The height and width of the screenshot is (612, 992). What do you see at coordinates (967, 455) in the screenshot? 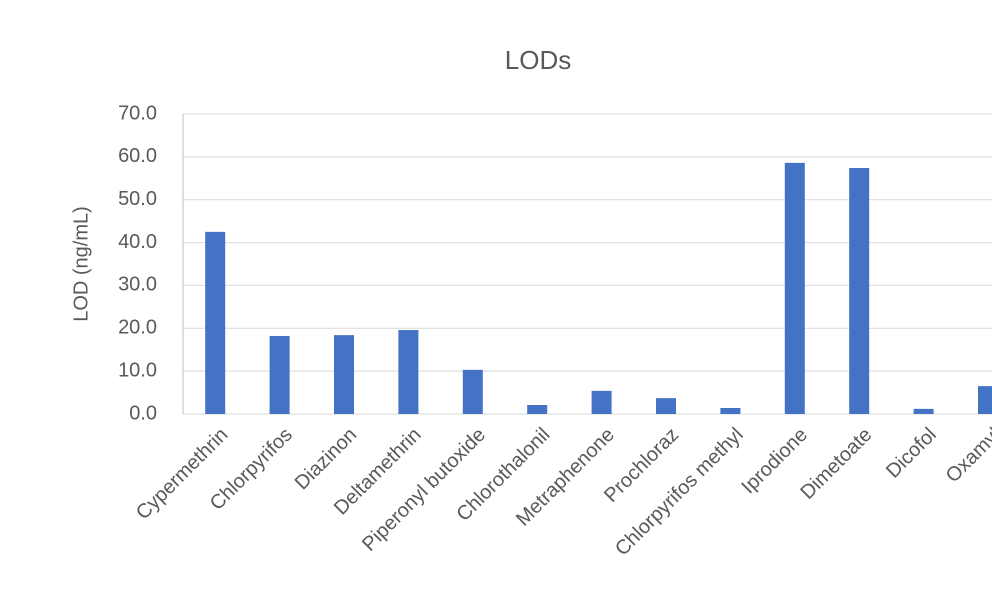
I see `x-tick-label: Oxamyl` at bounding box center [967, 455].